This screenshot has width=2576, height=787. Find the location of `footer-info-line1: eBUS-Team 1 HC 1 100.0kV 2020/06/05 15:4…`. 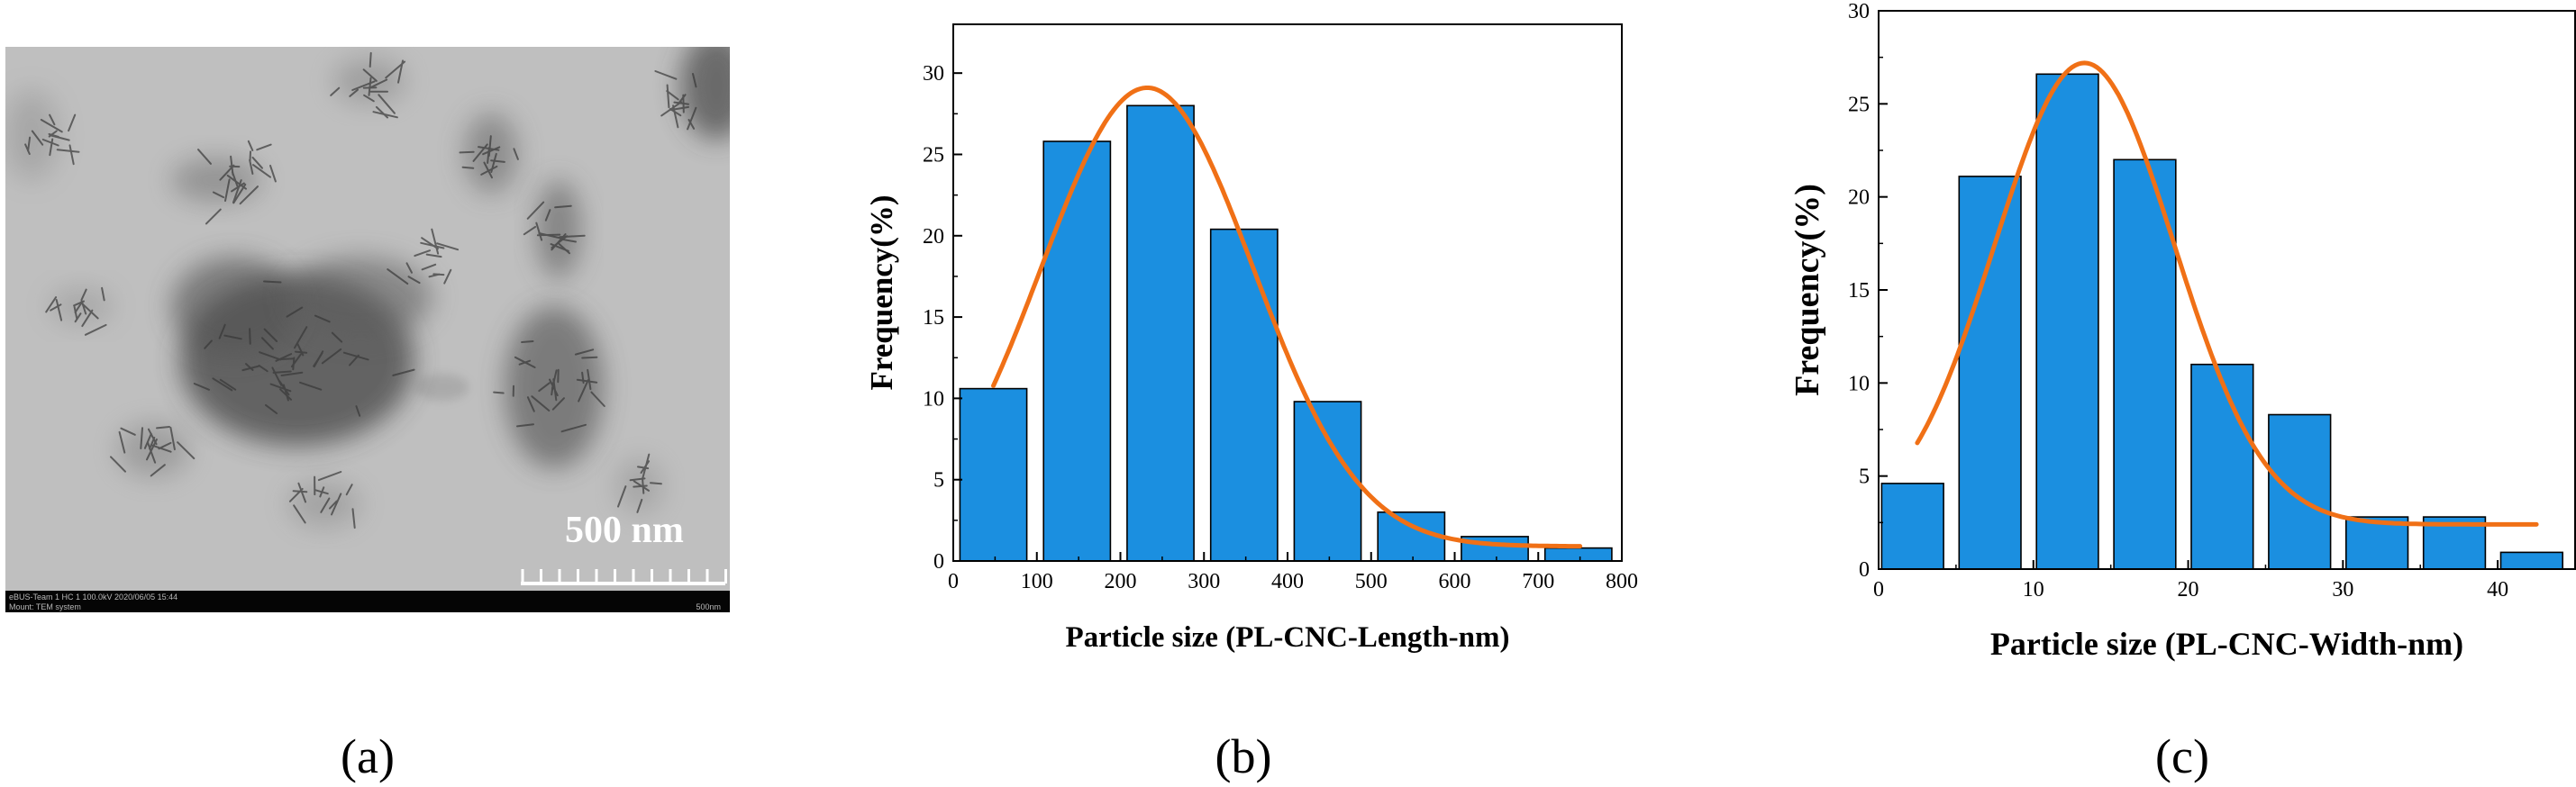

footer-info-line1: eBUS-Team 1 HC 1 100.0kV 2020/06/05 15:4… is located at coordinates (93, 598).